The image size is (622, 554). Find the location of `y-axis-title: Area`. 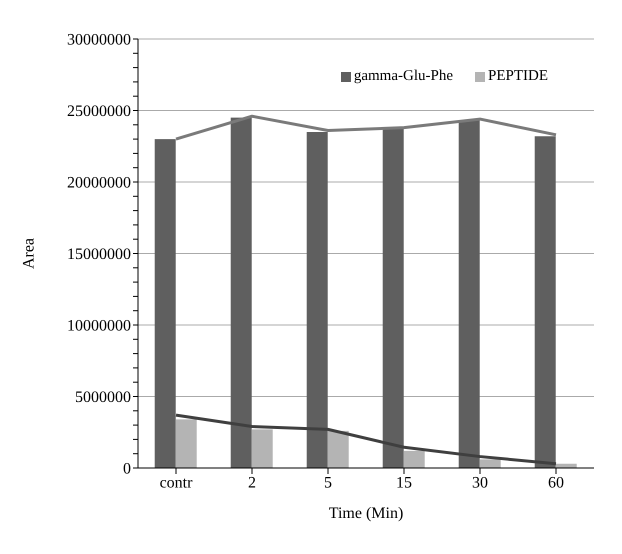

y-axis-title: Area is located at coordinates (29, 254).